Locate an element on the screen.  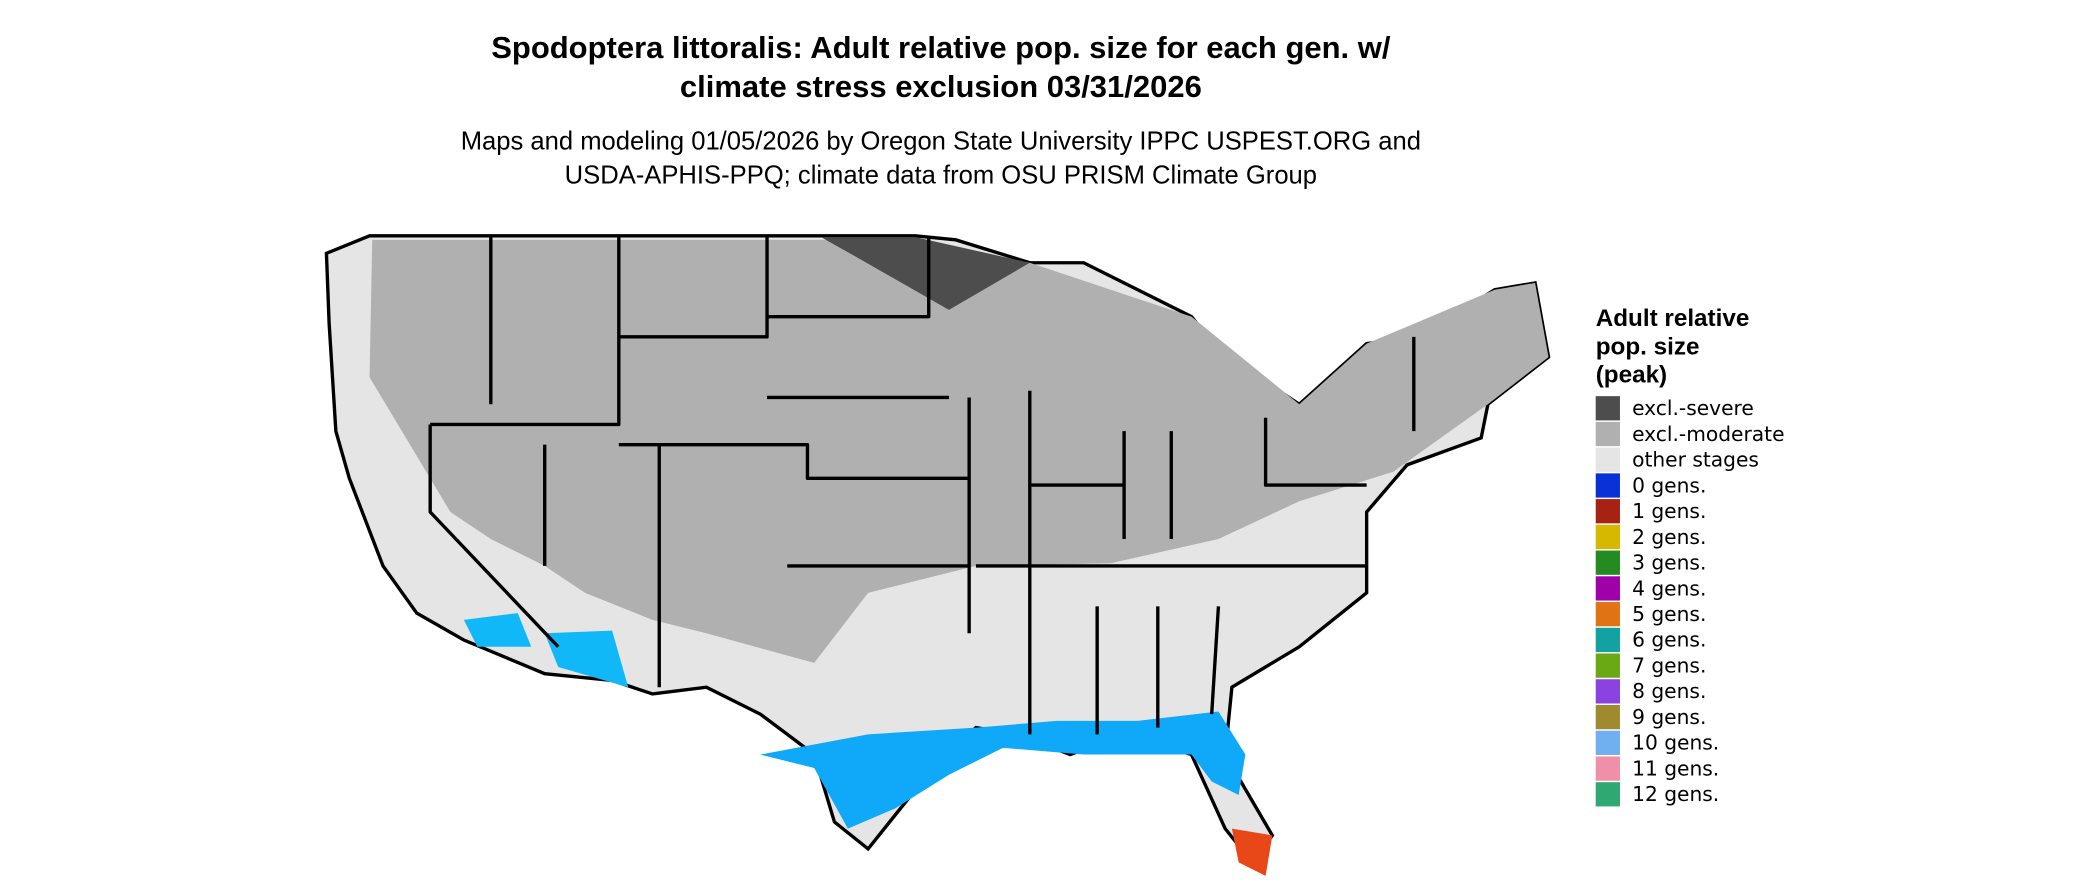
legend-label: 12 gens. is located at coordinates (1675, 794).